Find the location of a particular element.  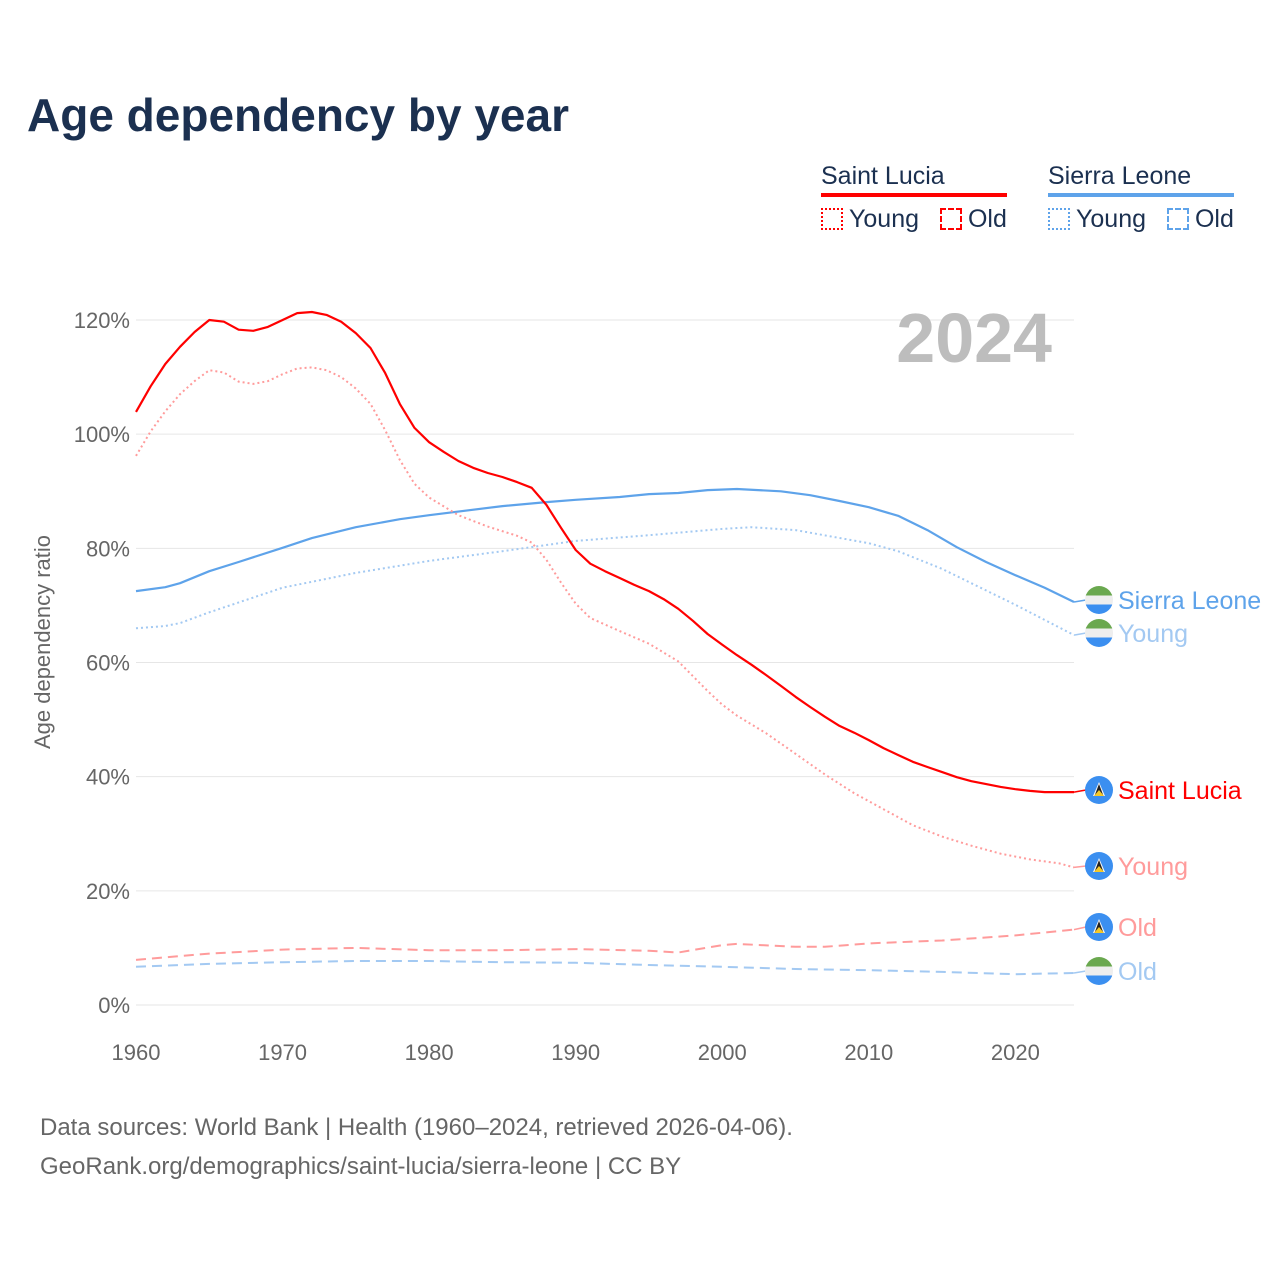

x-tick-label: 2000 is located at coordinates (722, 1052).